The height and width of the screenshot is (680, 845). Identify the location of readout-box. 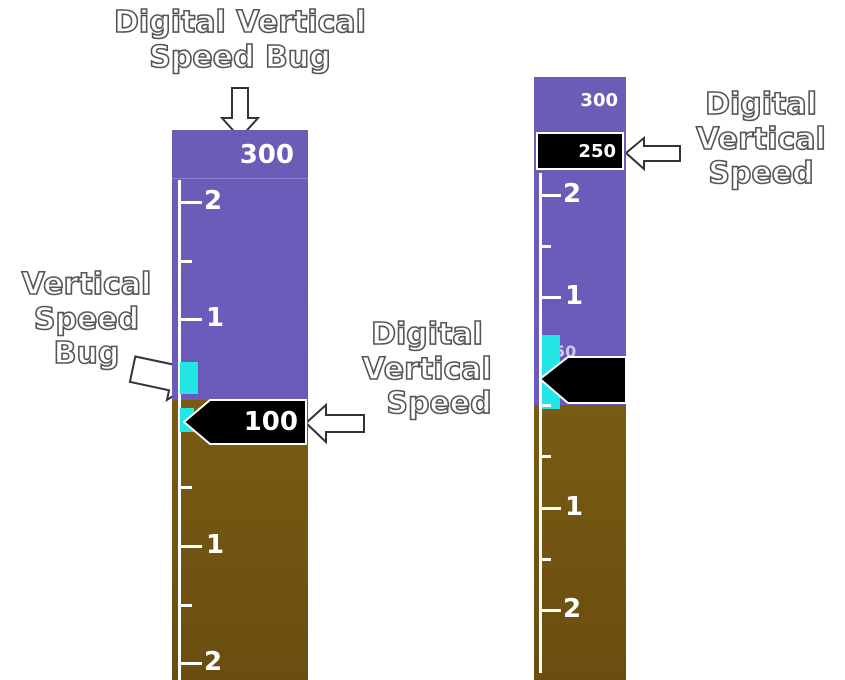
(580, 151).